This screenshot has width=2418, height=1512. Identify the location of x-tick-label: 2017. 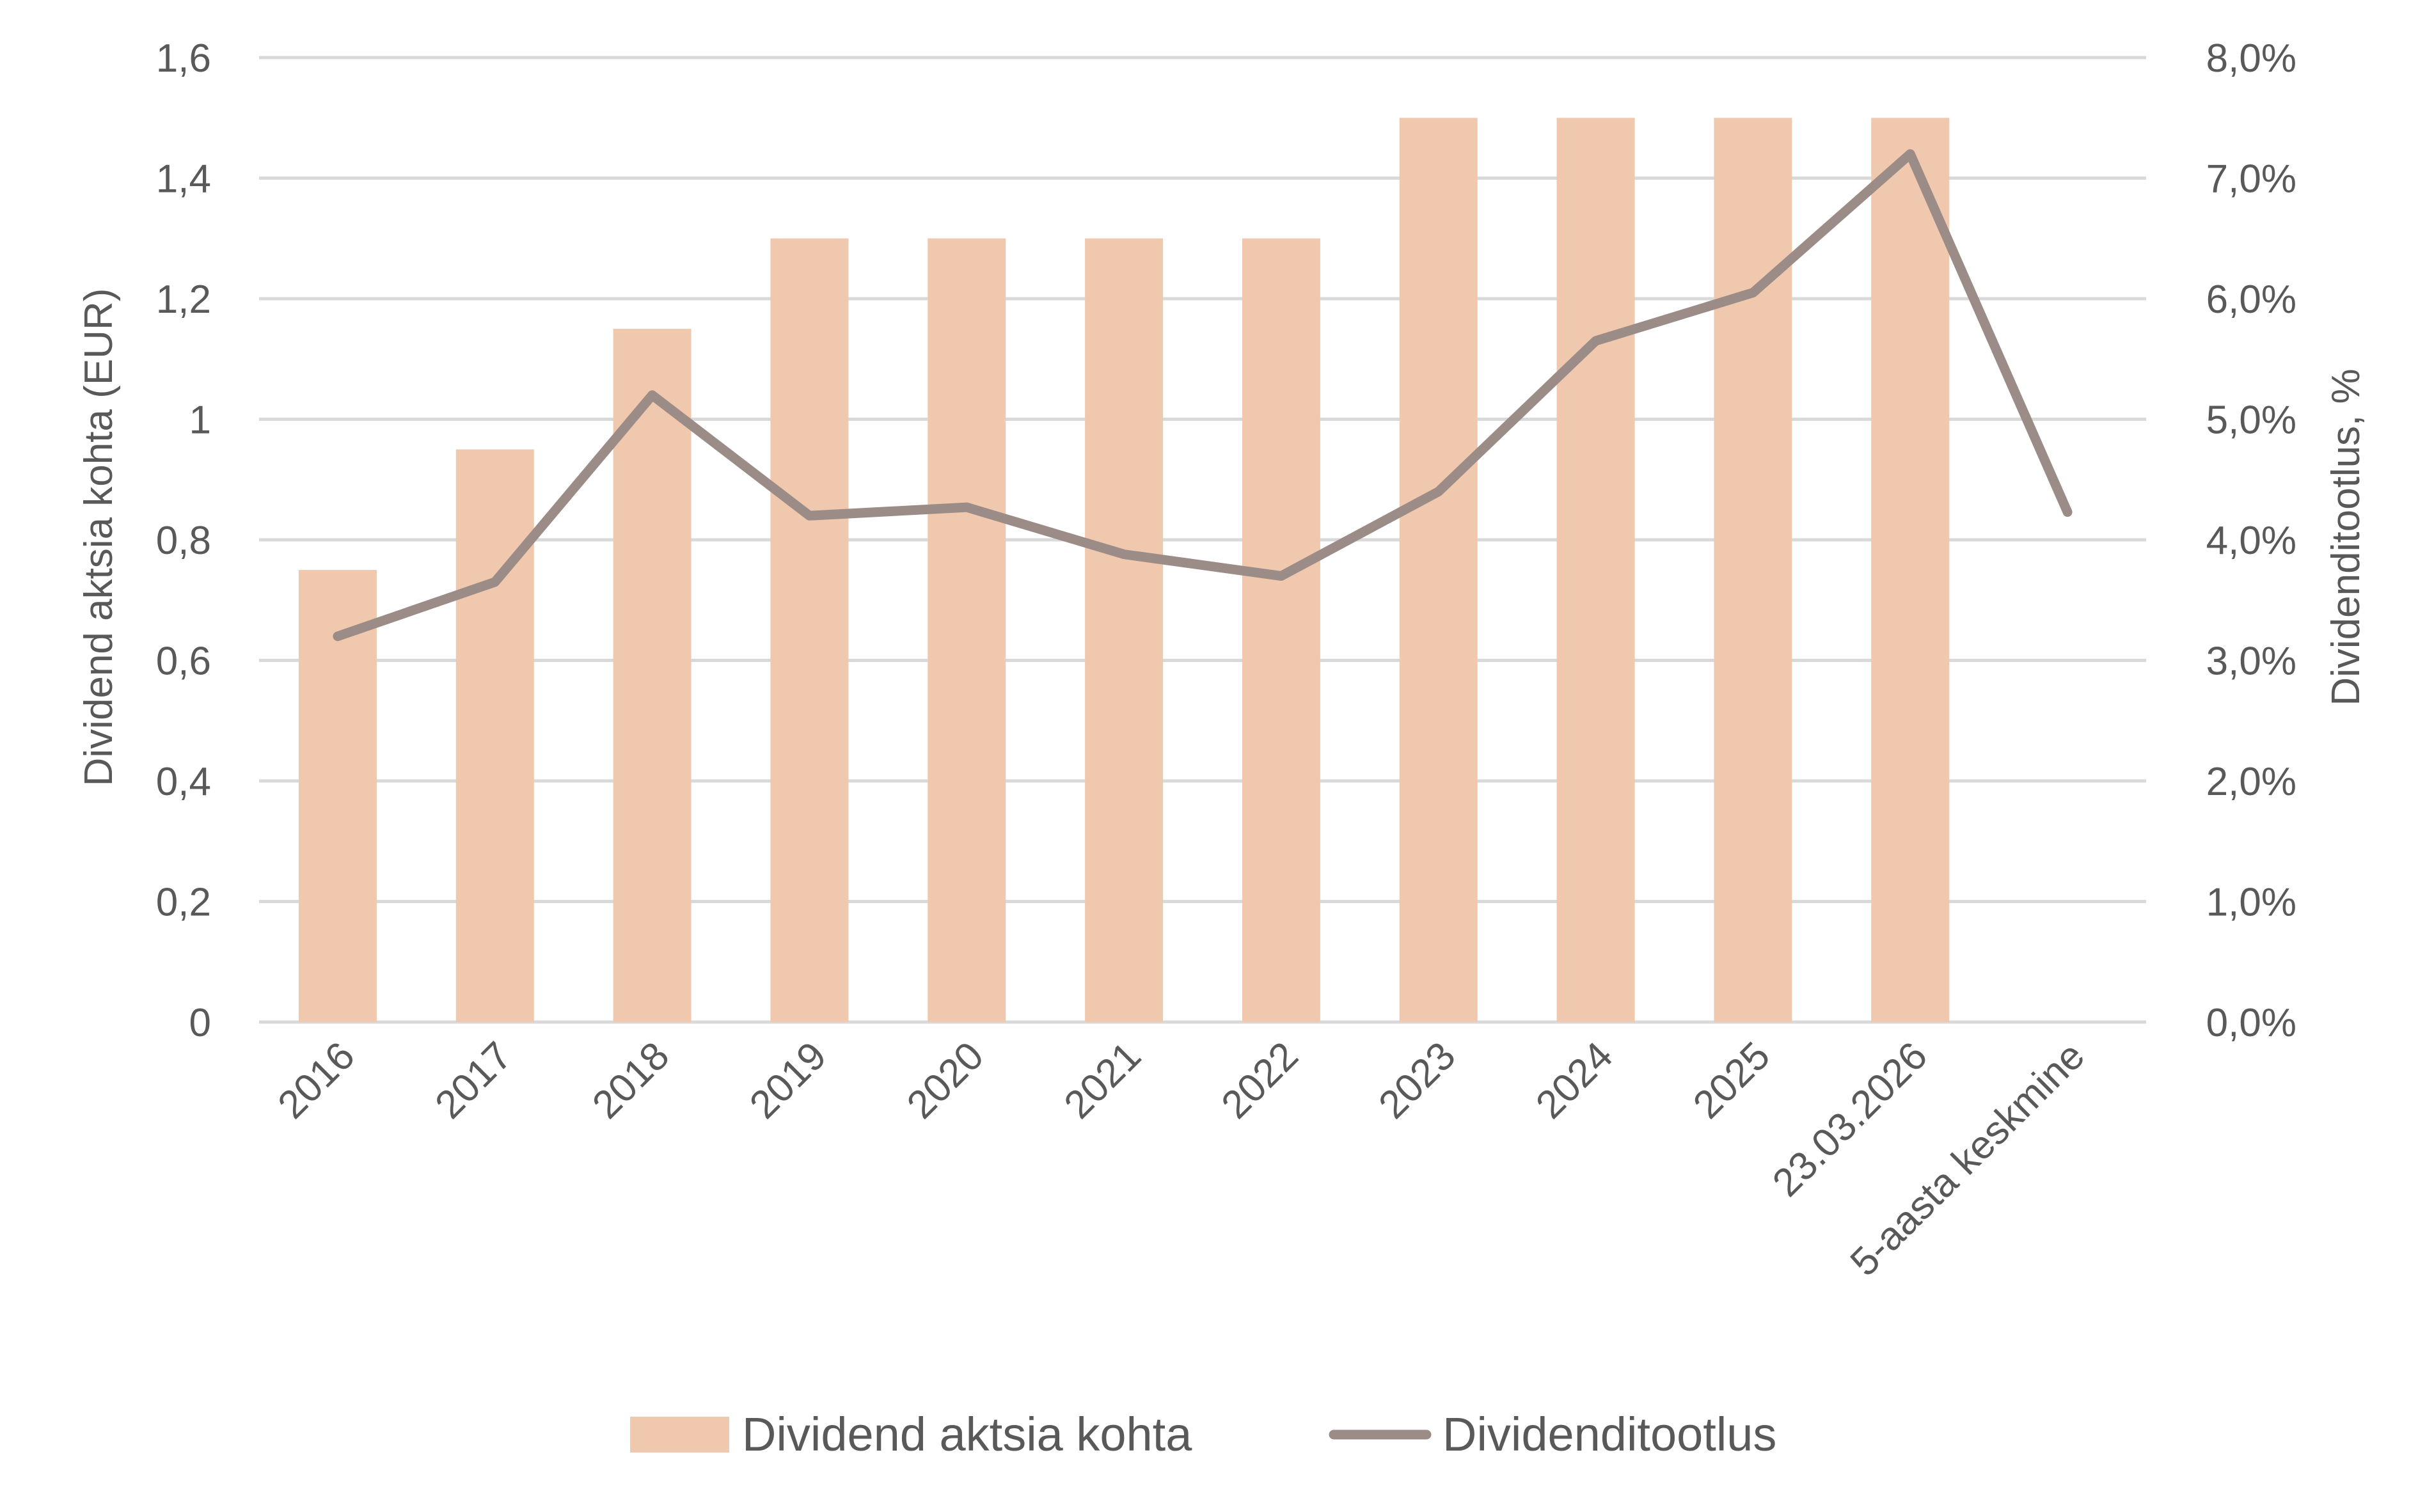
(473, 1080).